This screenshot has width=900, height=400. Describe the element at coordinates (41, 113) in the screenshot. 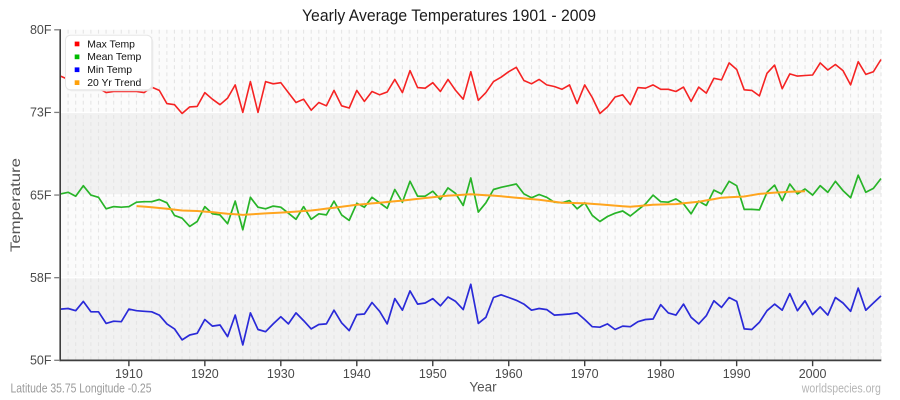

I see `svg-text: 73F` at that location.